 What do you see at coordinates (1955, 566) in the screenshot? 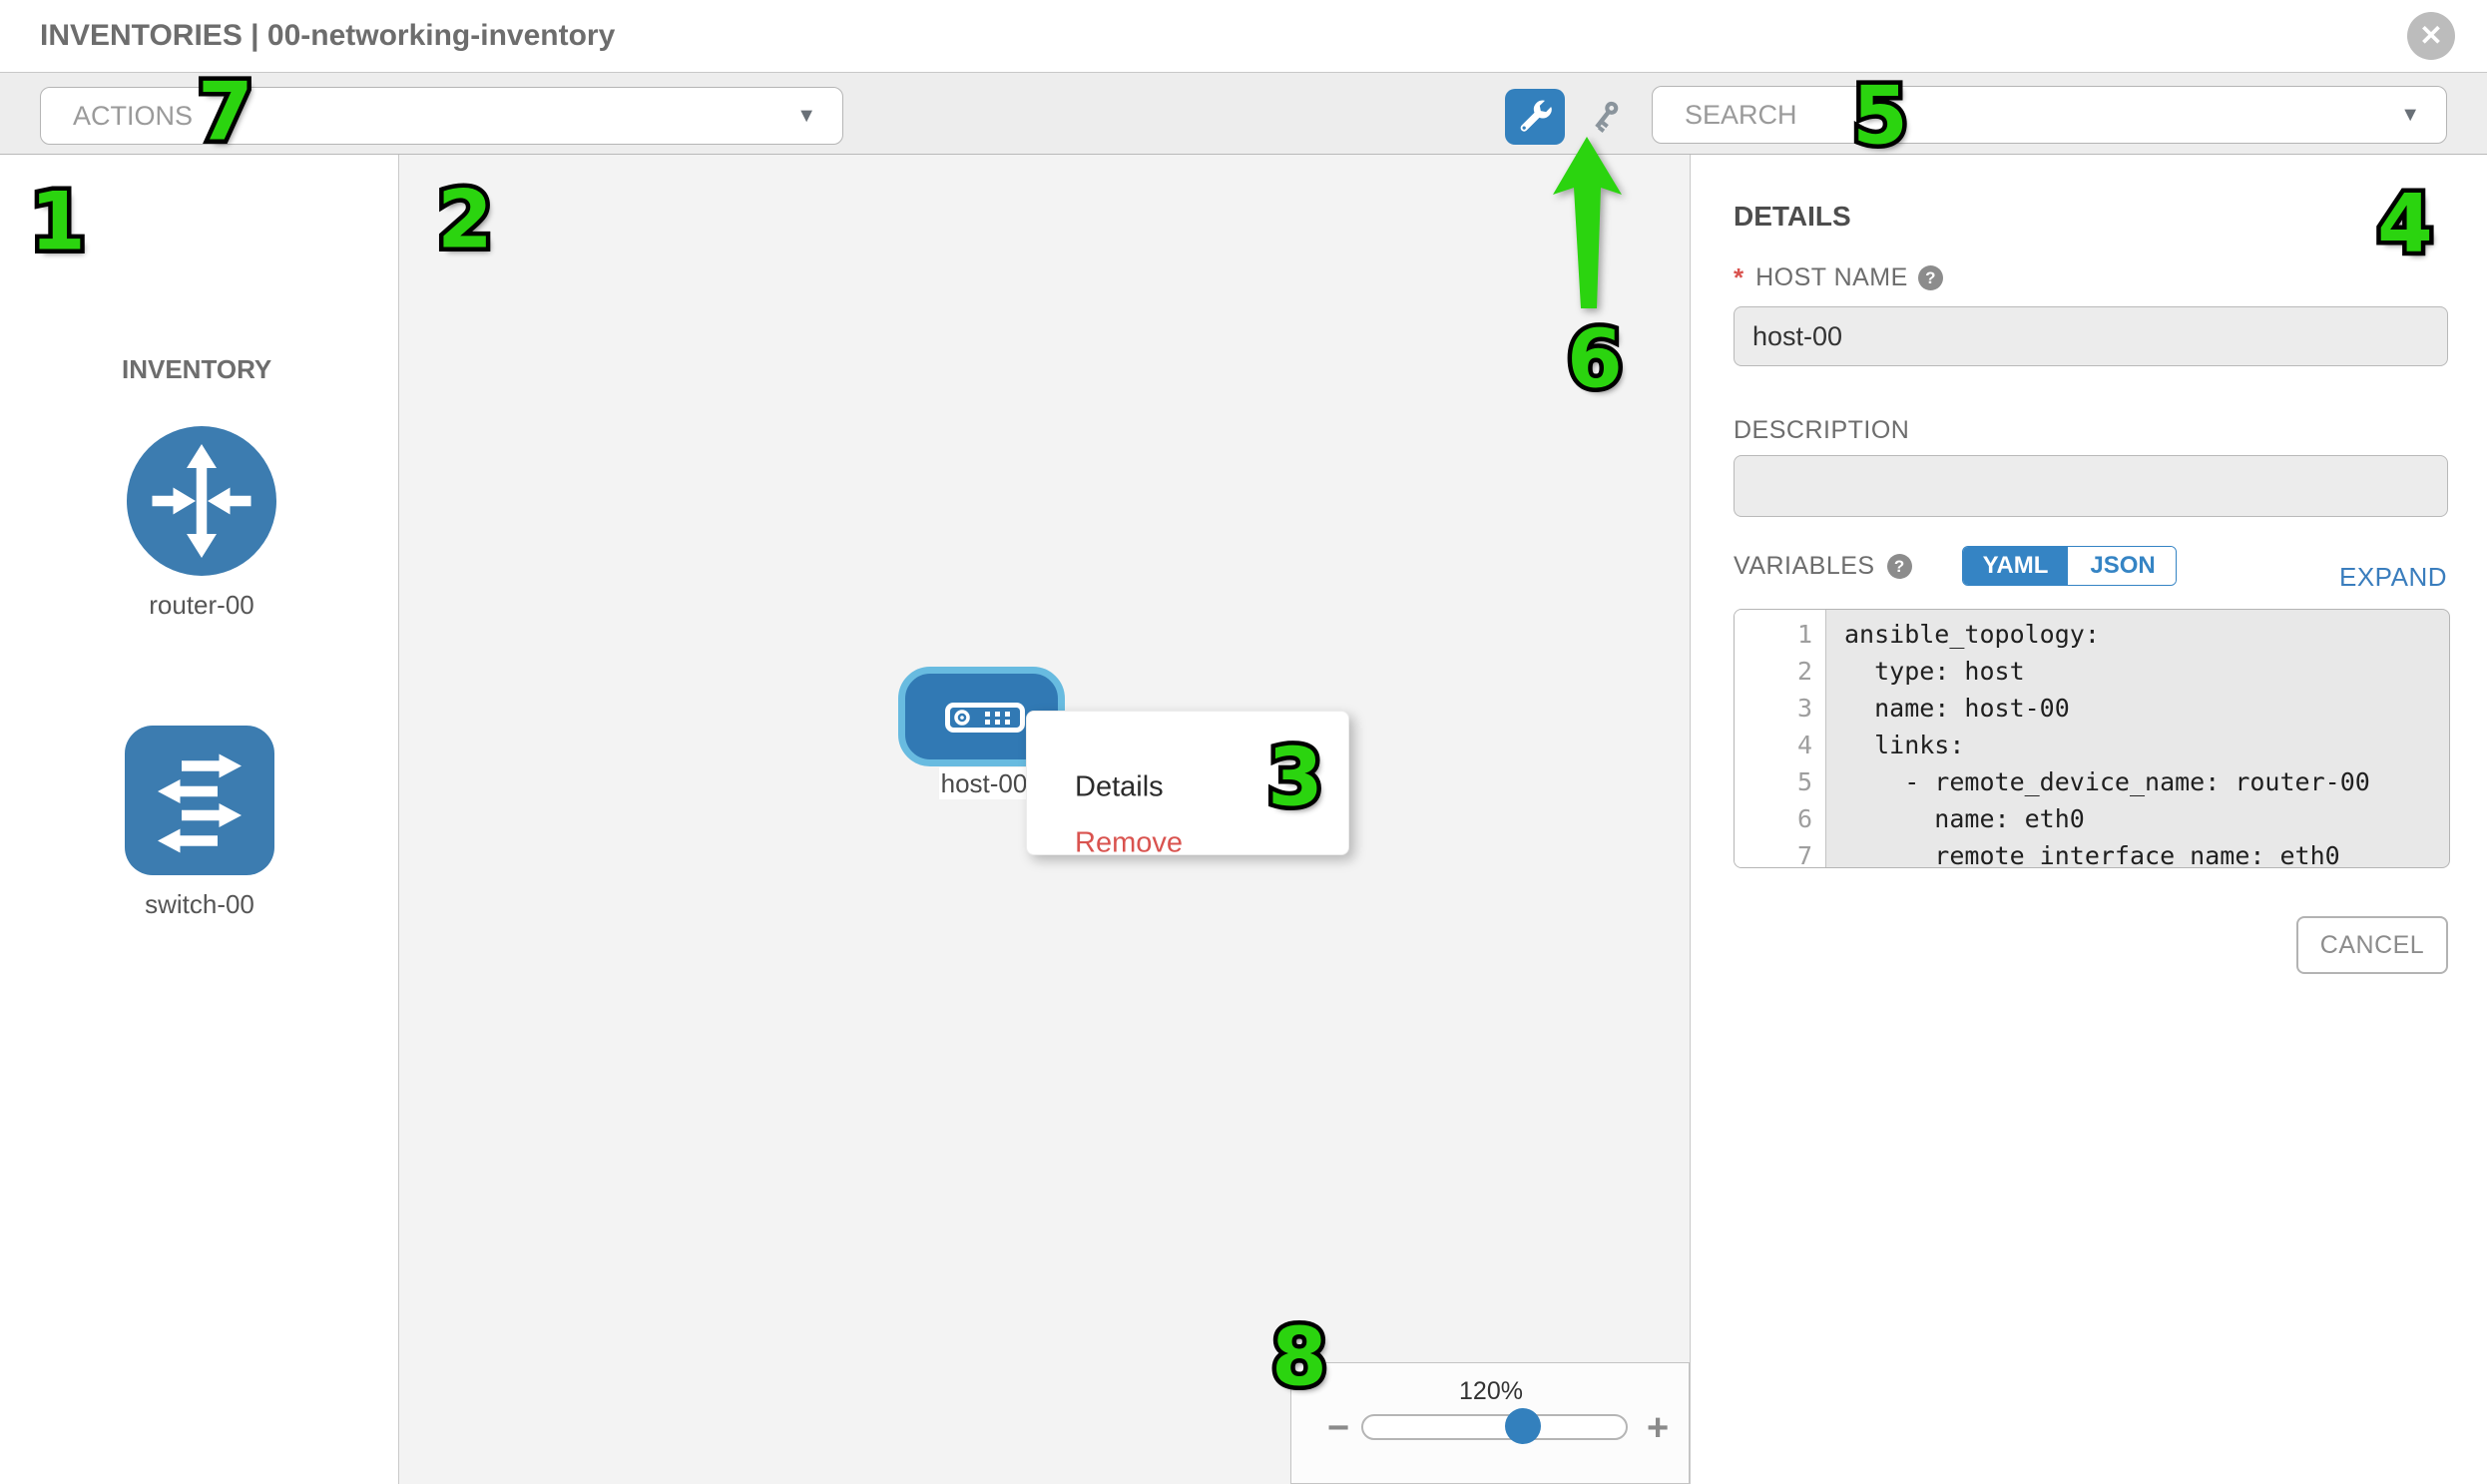
I see `variables-label-row: VARIABLES ? YAML JSON` at bounding box center [1955, 566].